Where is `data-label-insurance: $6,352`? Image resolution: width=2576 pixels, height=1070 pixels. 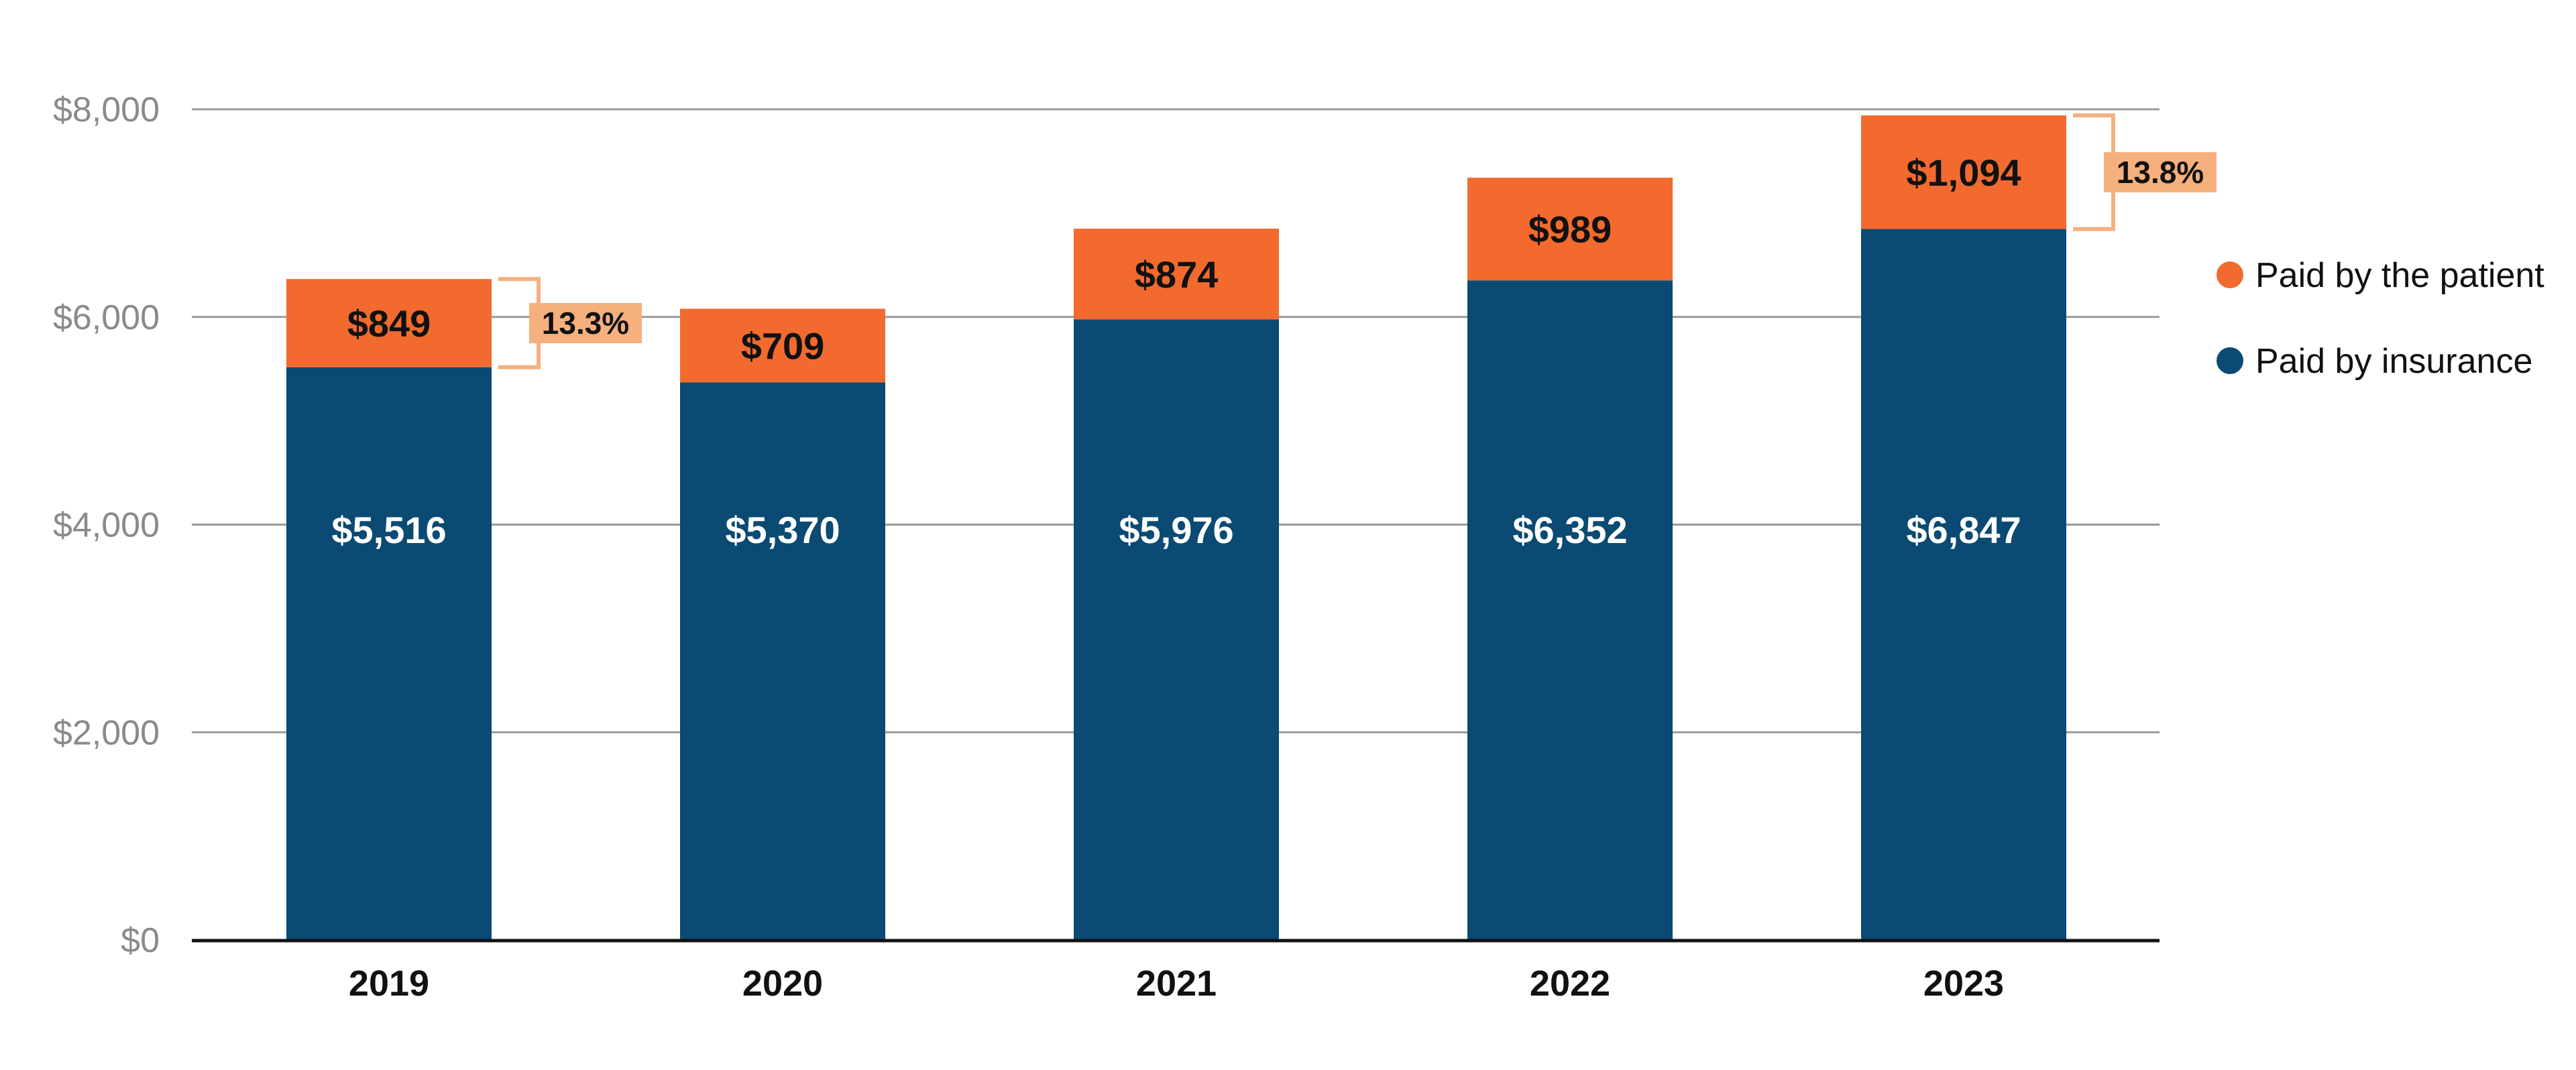
data-label-insurance: $6,352 is located at coordinates (1569, 530).